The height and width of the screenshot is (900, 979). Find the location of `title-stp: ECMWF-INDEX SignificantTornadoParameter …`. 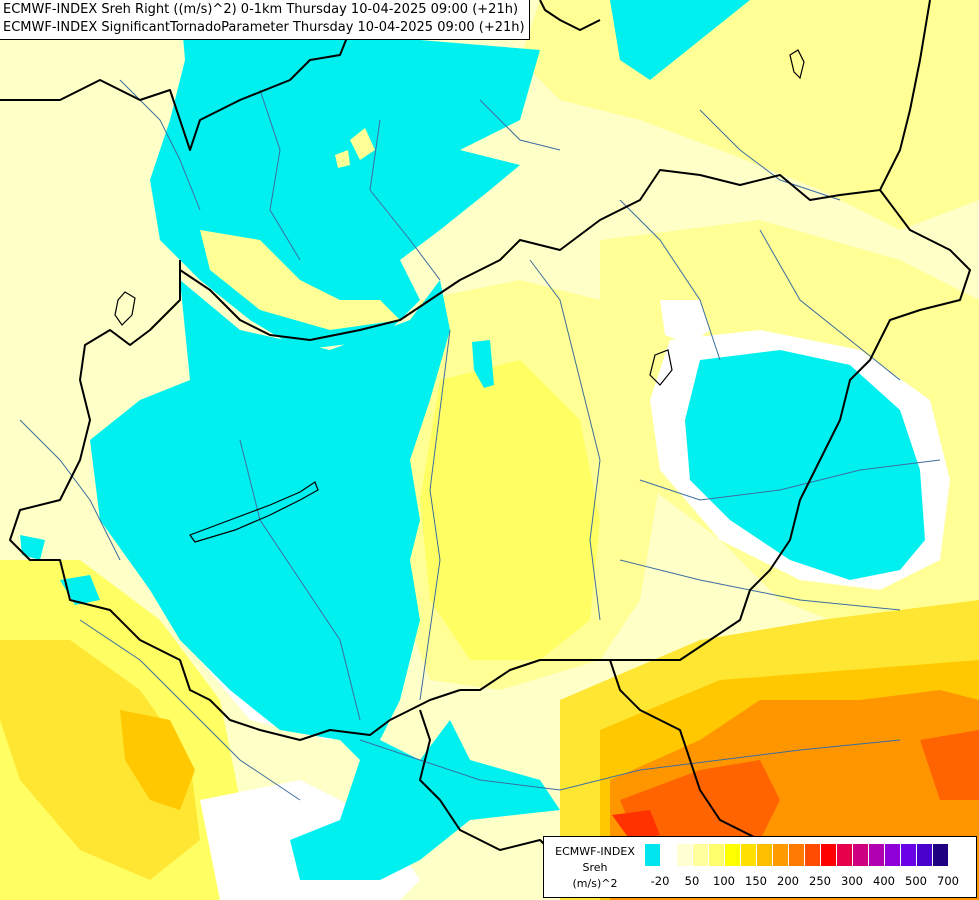

title-stp: ECMWF-INDEX SignificantTornadoParameter … is located at coordinates (264, 27).